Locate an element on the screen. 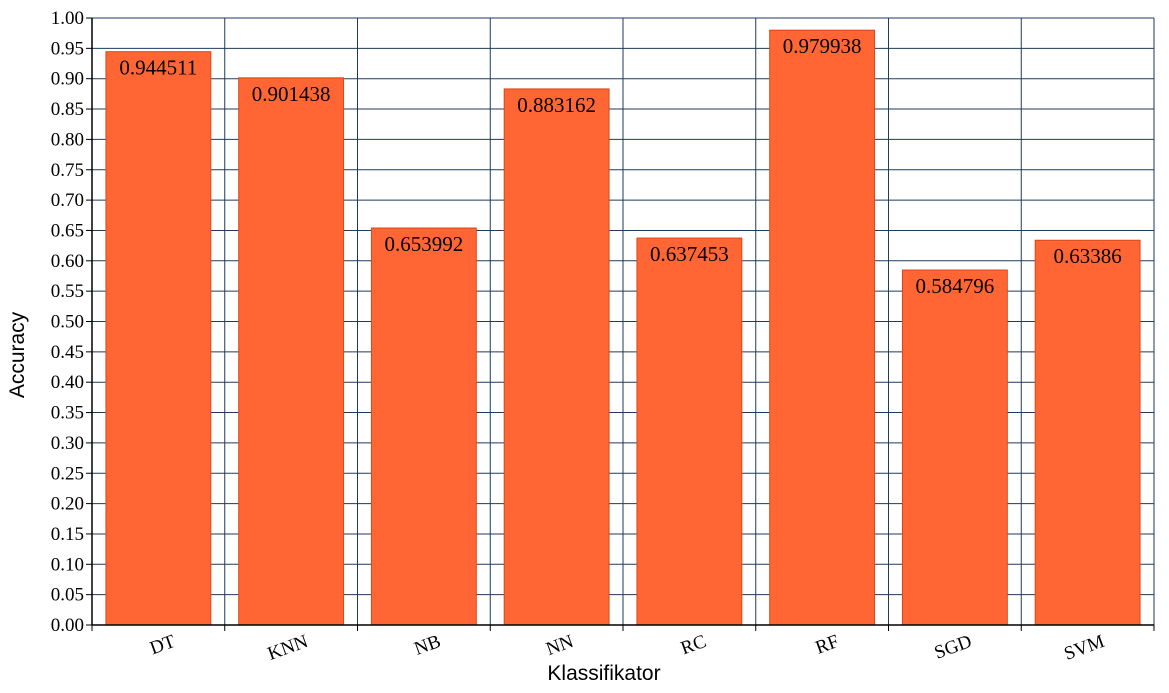 This screenshot has height=693, width=1169. y-tick-label: 0.55 is located at coordinates (67, 291).